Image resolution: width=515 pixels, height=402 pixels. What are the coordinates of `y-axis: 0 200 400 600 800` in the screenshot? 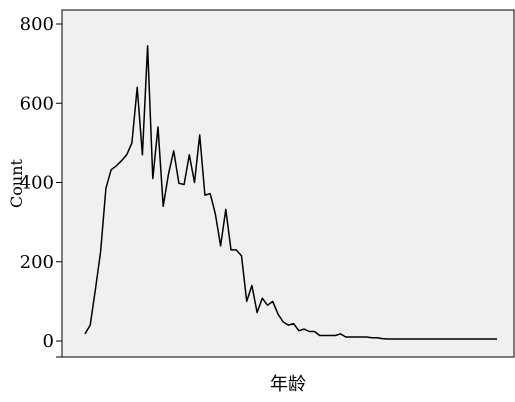 It's located at (41, 183).